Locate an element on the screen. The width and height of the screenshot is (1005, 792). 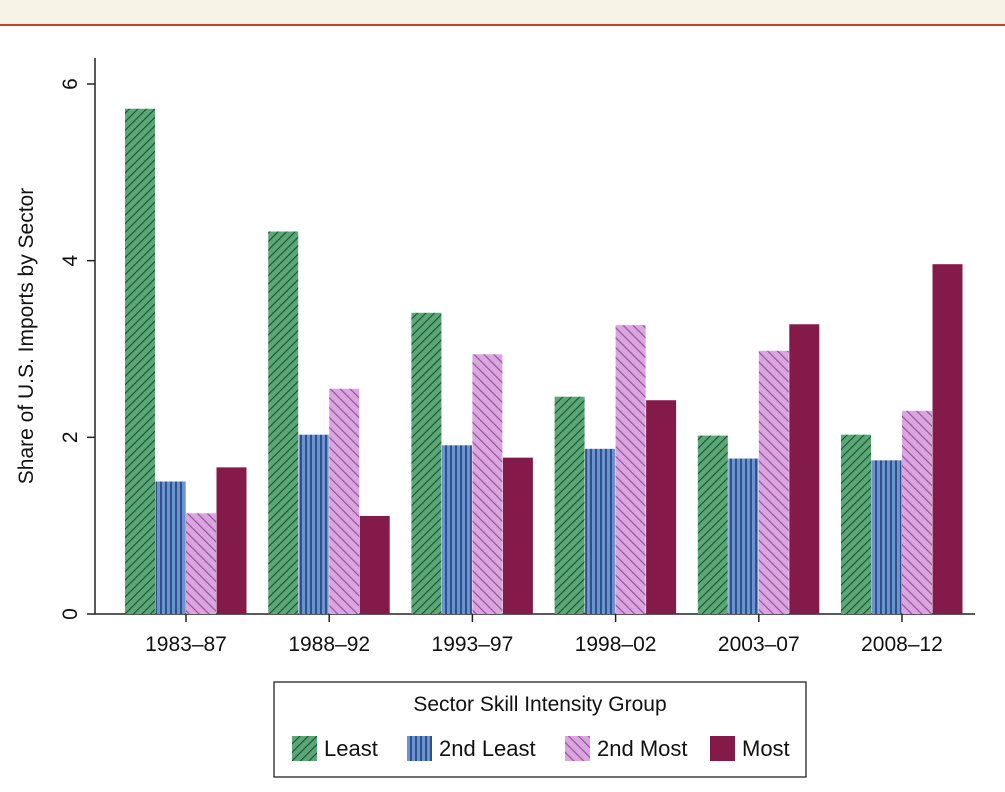
legend-label-2nd-least: 2nd Least is located at coordinates (487, 748).